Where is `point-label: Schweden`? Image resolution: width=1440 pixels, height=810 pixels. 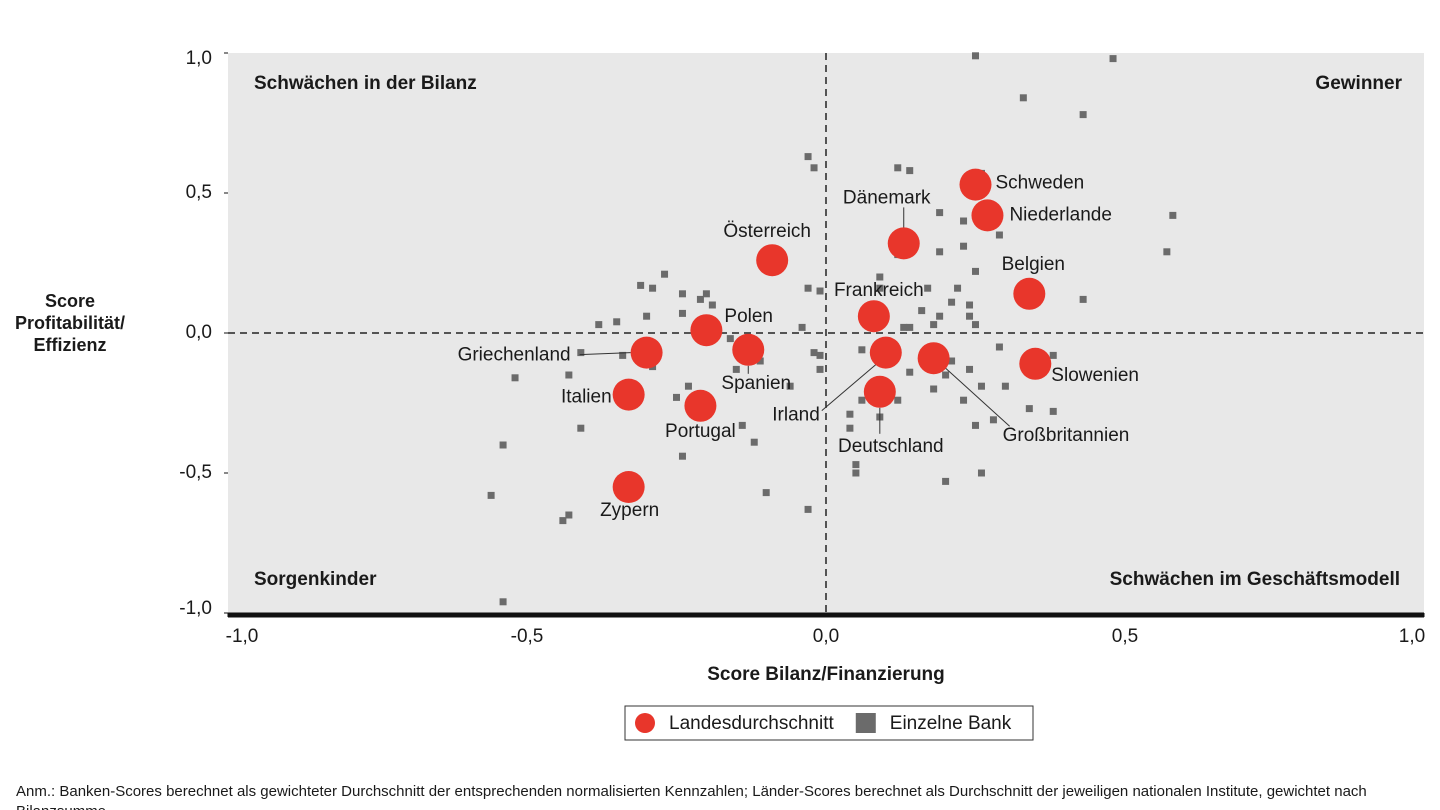
point-label: Schweden is located at coordinates (1040, 183).